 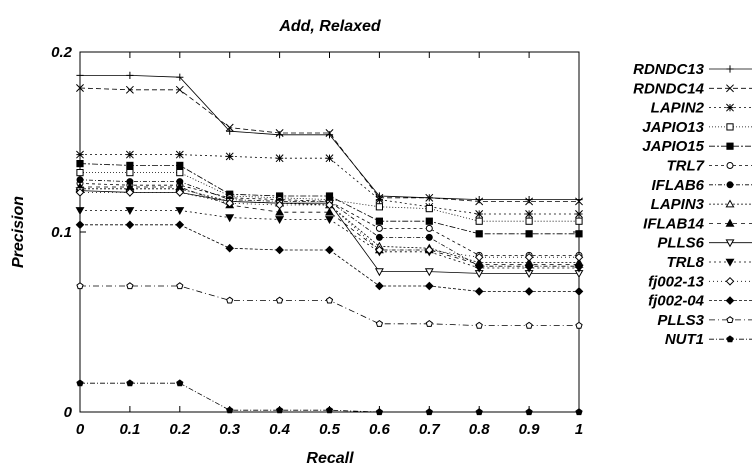 I want to click on data-point-trl7, so click(x=429, y=228).